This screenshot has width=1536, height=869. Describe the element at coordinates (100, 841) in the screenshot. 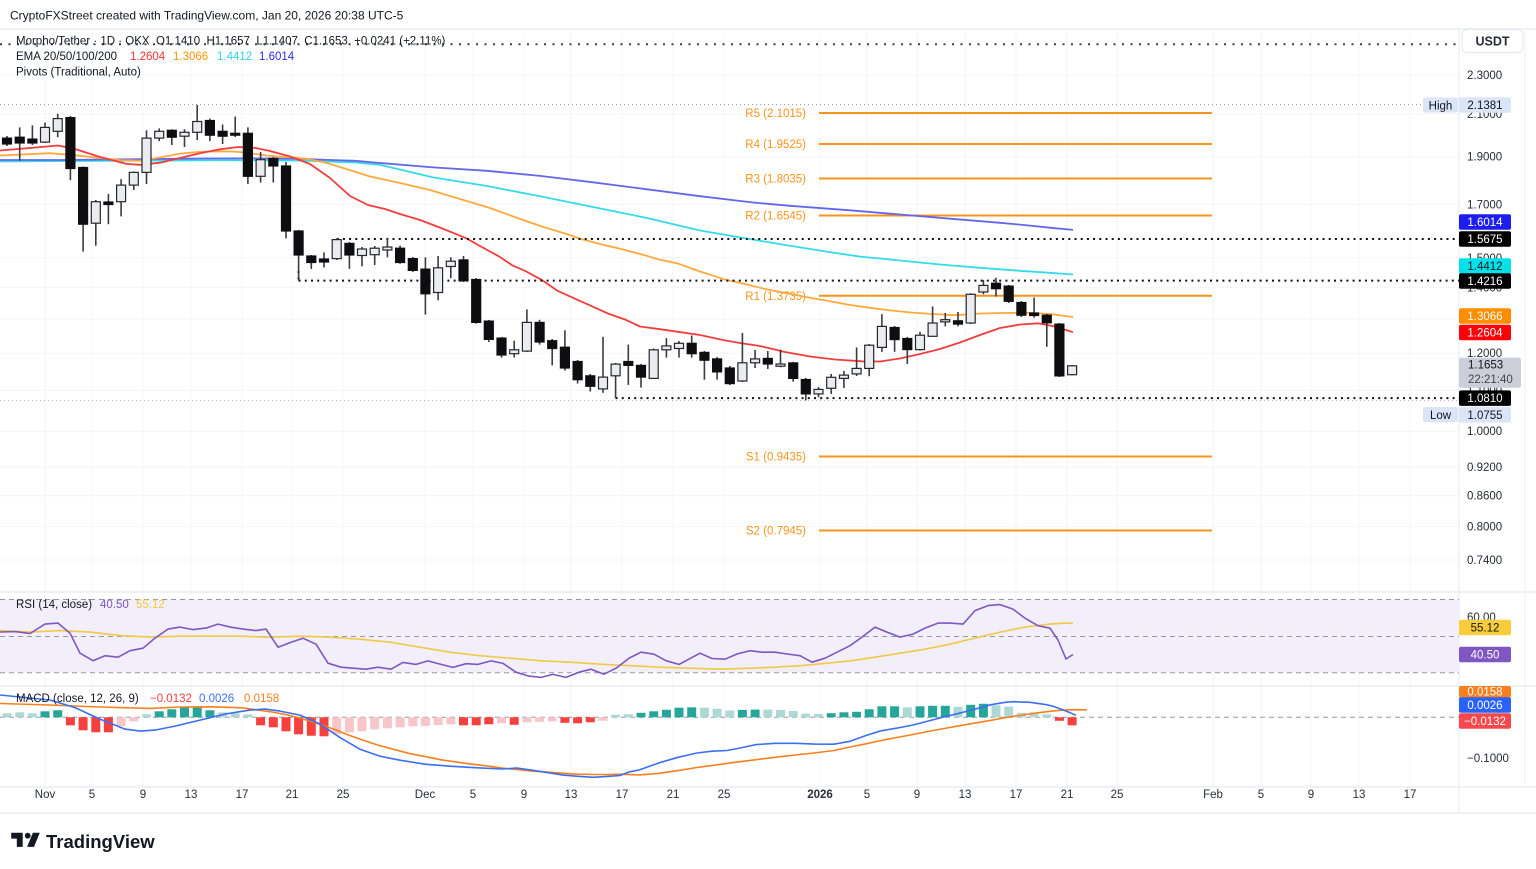

I see `svg-text: TradingView` at that location.